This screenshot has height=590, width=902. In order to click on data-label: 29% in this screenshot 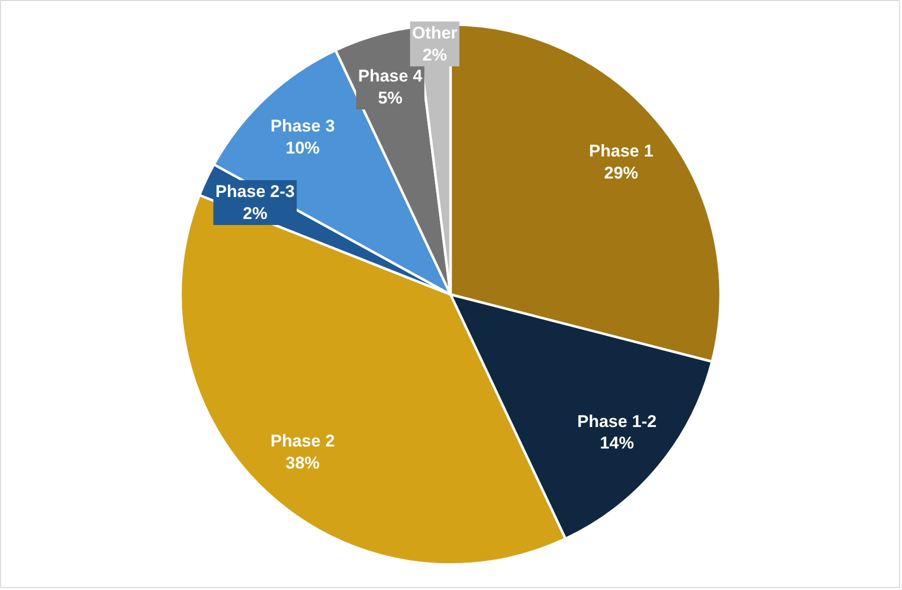, I will do `click(621, 173)`.